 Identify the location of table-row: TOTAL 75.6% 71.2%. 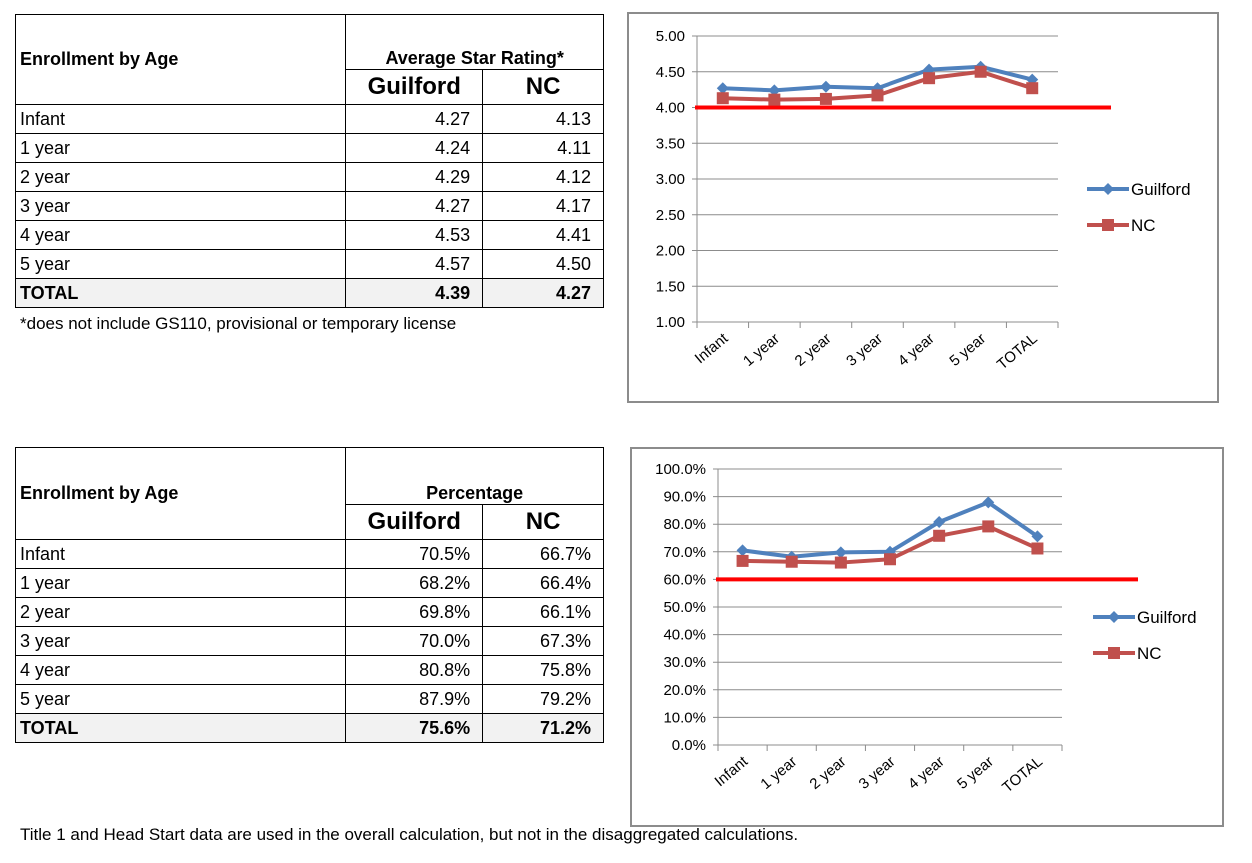
(309, 728).